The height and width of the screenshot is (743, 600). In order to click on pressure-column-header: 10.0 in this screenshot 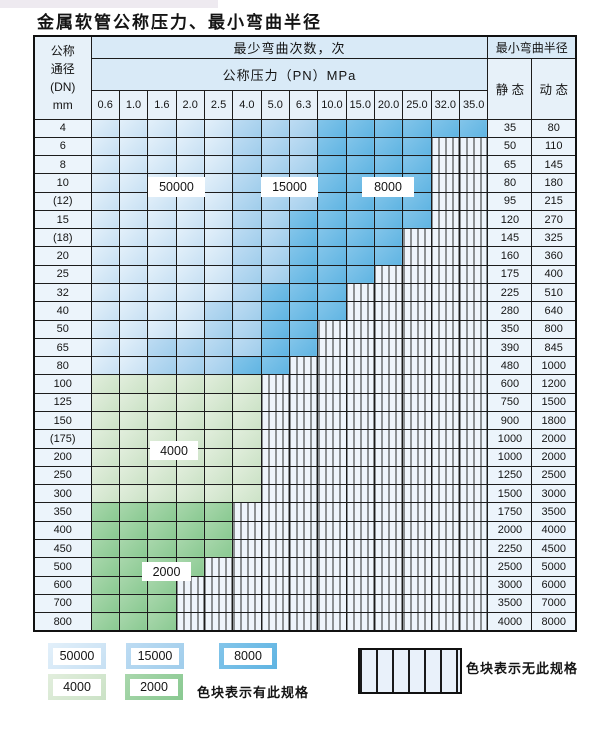, I will do `click(332, 104)`.